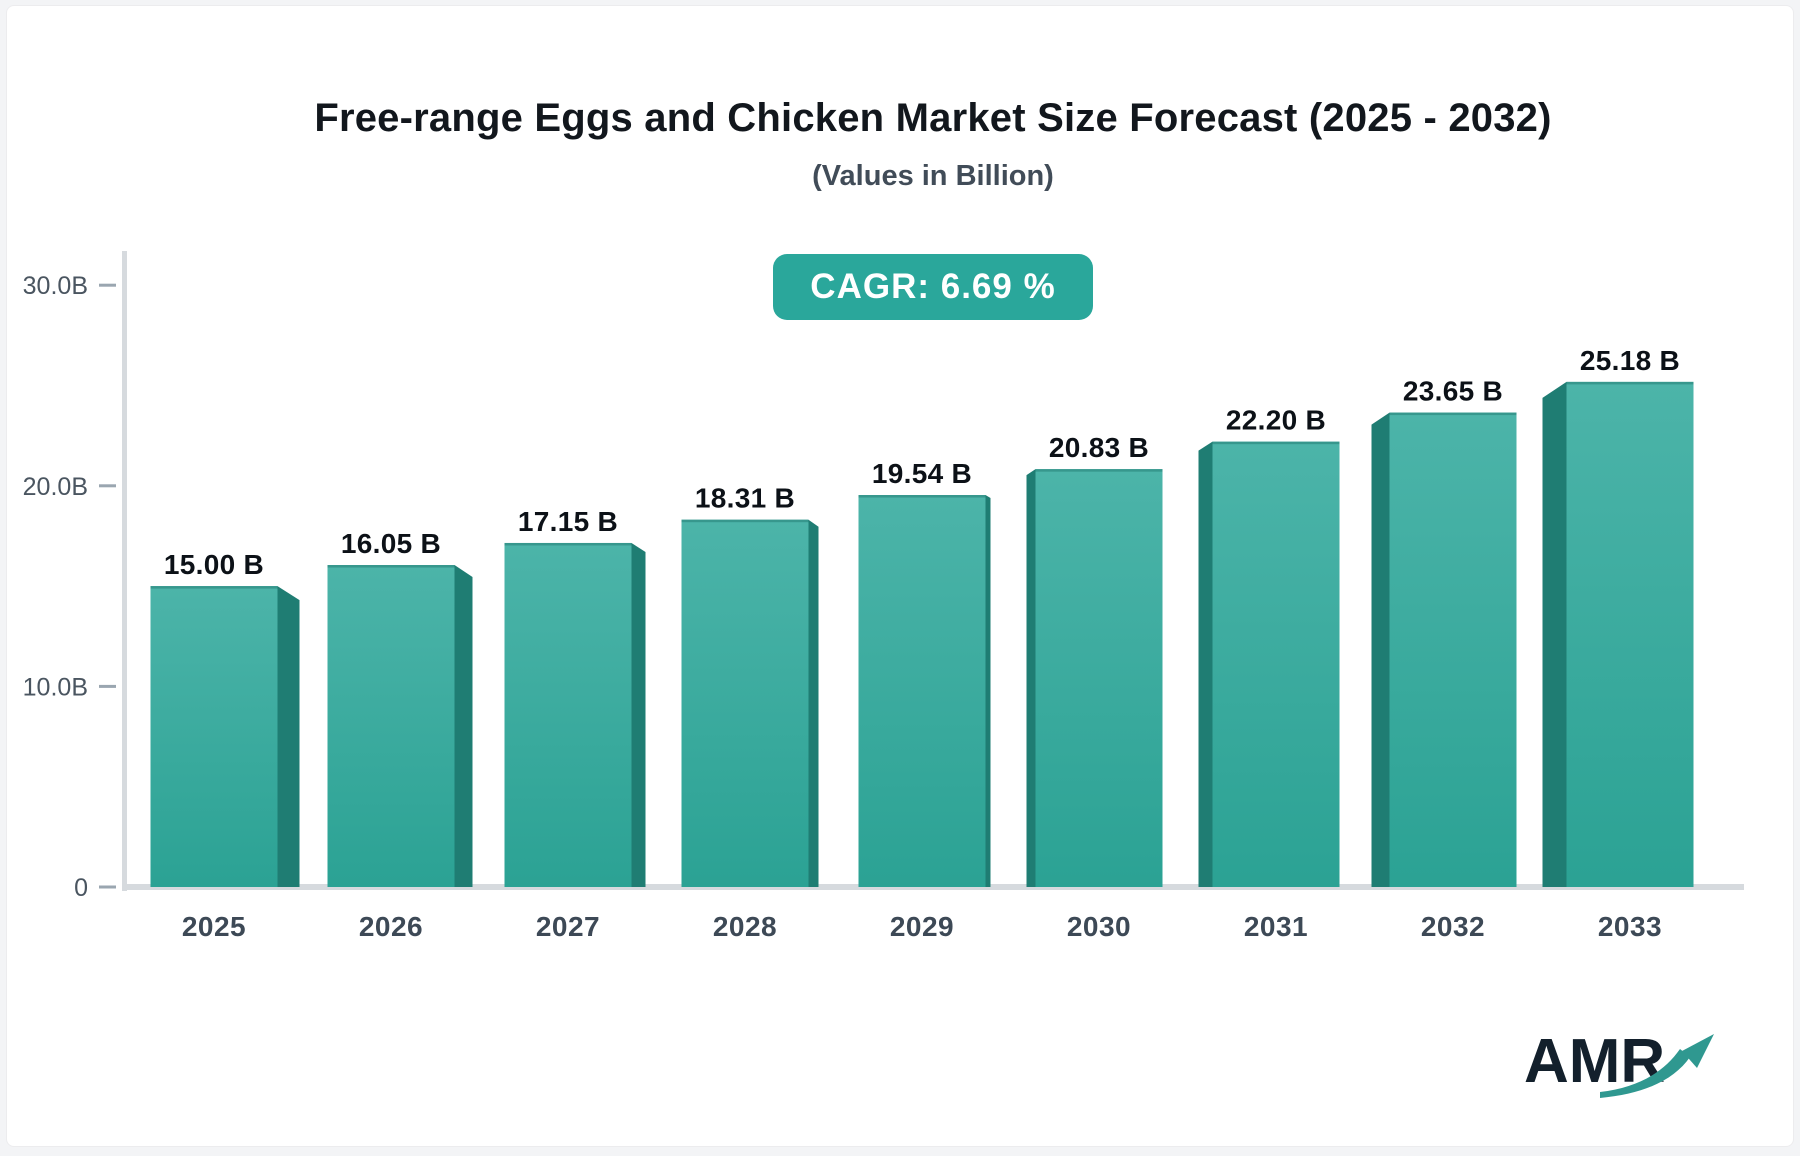 This screenshot has height=1156, width=1800. Describe the element at coordinates (391, 543) in the screenshot. I see `bar-value-label: 16.05 B` at that location.